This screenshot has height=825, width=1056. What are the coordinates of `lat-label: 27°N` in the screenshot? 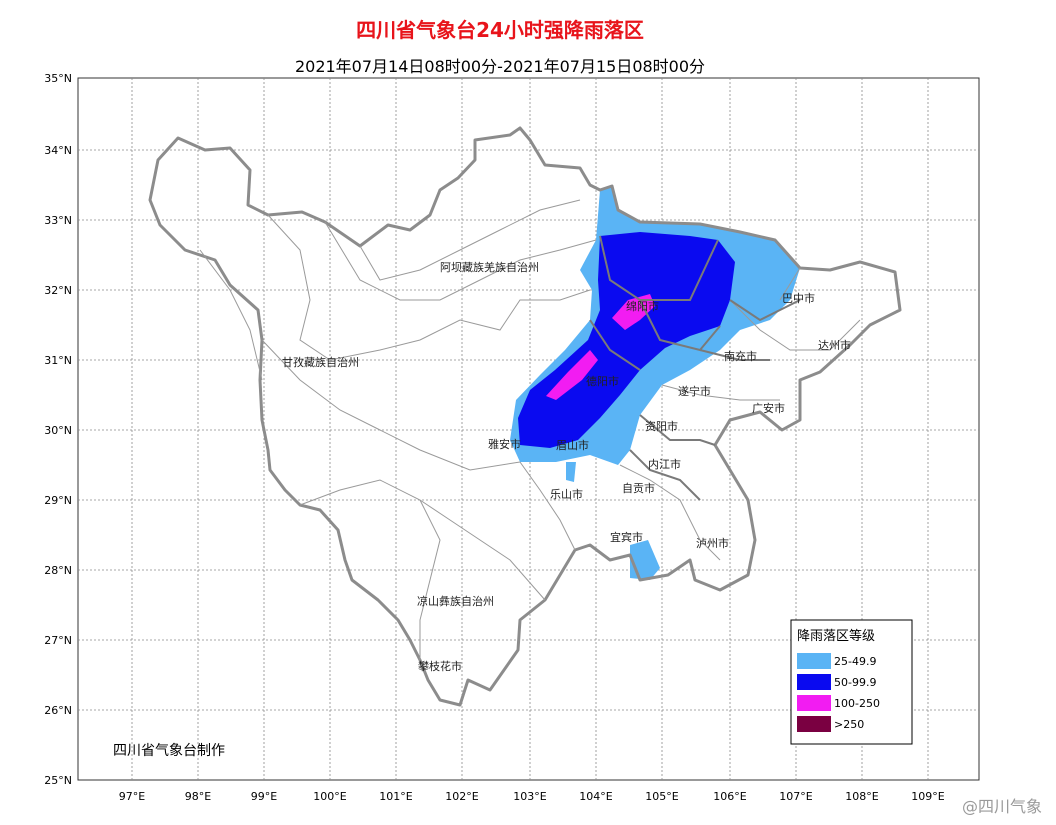 It's located at (58, 640).